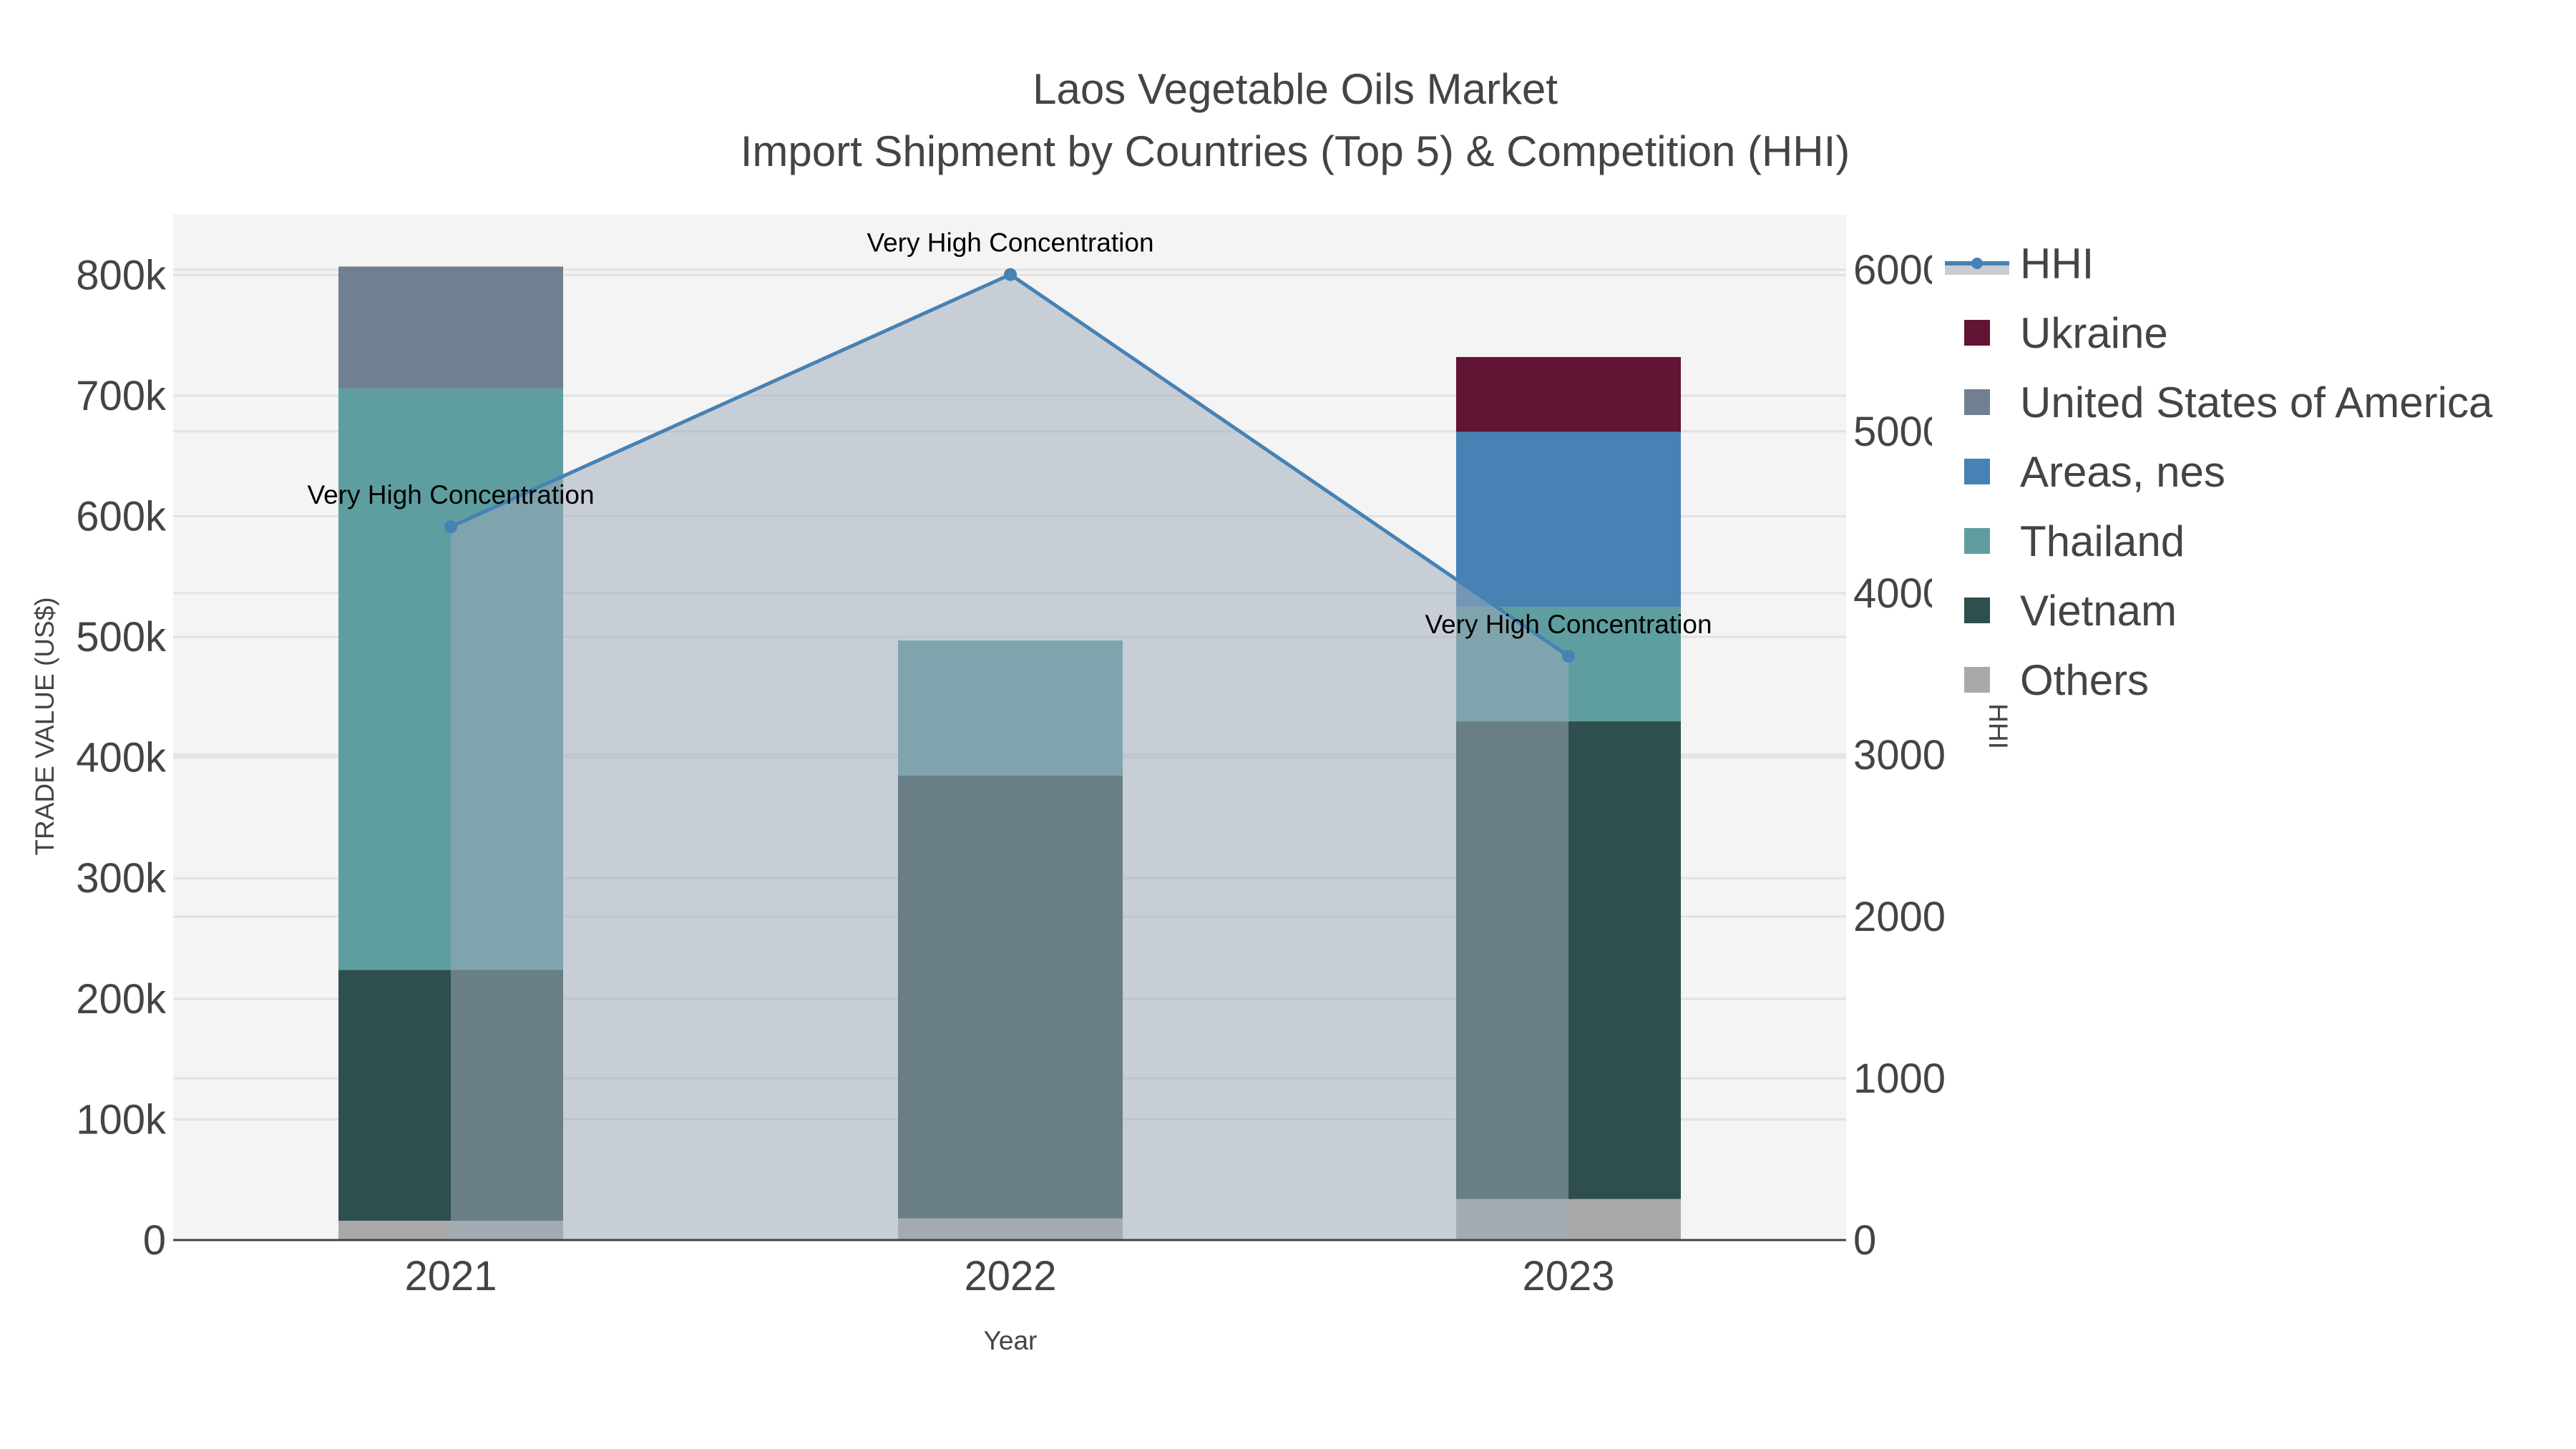 Image resolution: width=2576 pixels, height=1449 pixels. What do you see at coordinates (2102, 541) in the screenshot?
I see `legend-label: Thailand` at bounding box center [2102, 541].